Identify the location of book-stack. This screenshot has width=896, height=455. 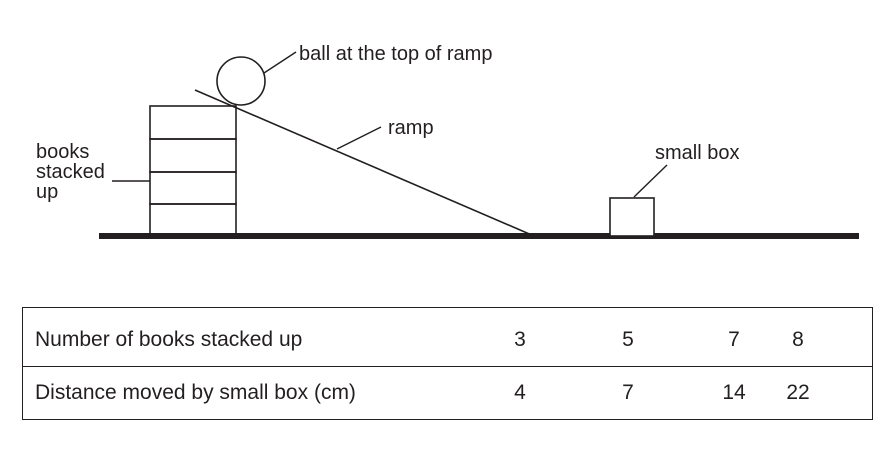
(193, 171).